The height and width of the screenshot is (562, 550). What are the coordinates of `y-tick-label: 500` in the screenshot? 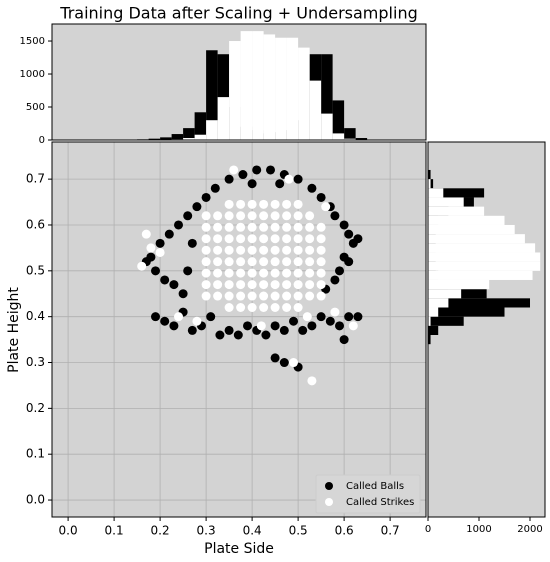 It's located at (35, 107).